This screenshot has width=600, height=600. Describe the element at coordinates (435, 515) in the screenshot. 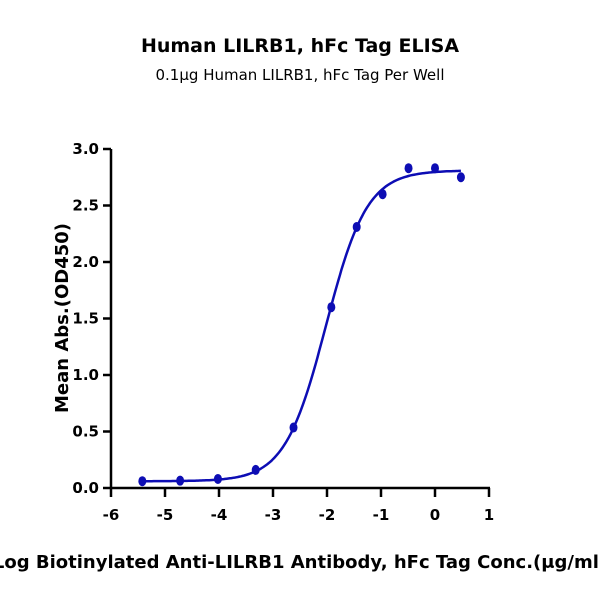

I see `x-tick-label: 0` at that location.